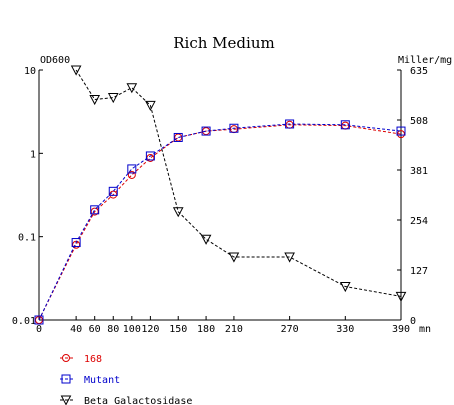 This screenshot has width=454, height=405. Describe the element at coordinates (419, 221) in the screenshot. I see `right-tick-label: 254` at that location.